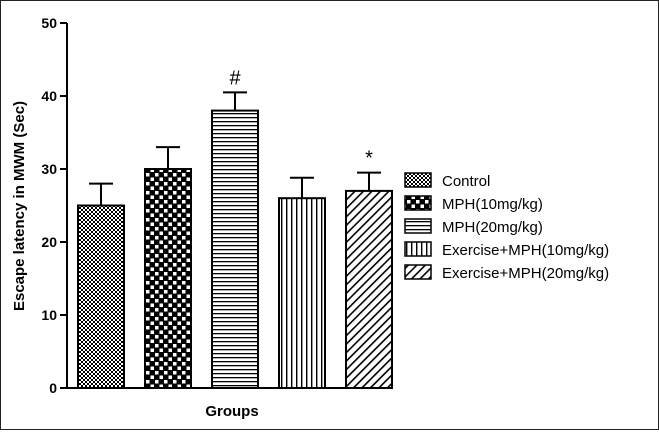 This screenshot has height=434, width=659. Describe the element at coordinates (53, 388) in the screenshot. I see `y-tick-label: 0` at that location.